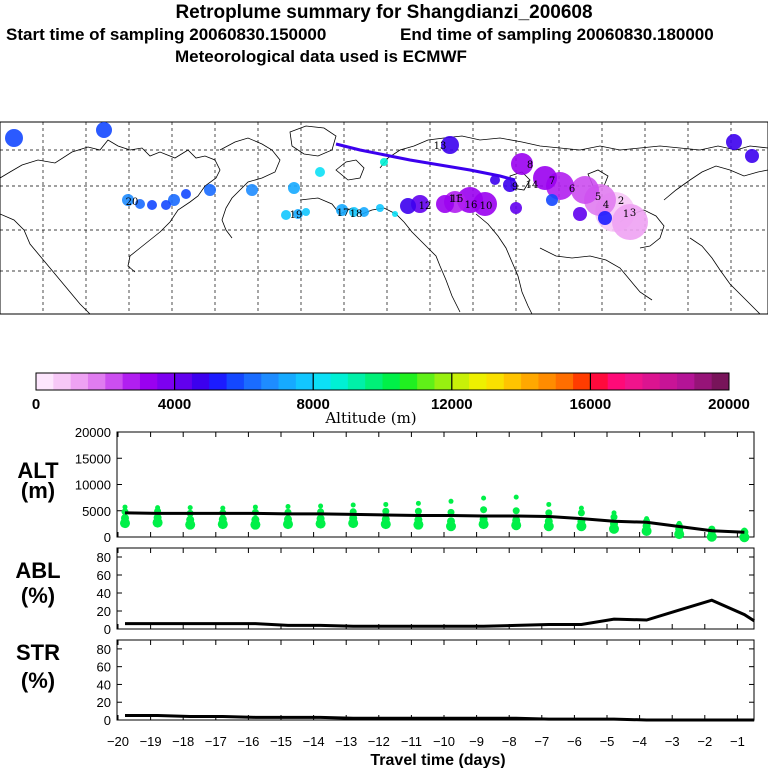 The width and height of the screenshot is (768, 768). Describe the element at coordinates (346, 741) in the screenshot. I see `x-tick-label: −13` at that location.